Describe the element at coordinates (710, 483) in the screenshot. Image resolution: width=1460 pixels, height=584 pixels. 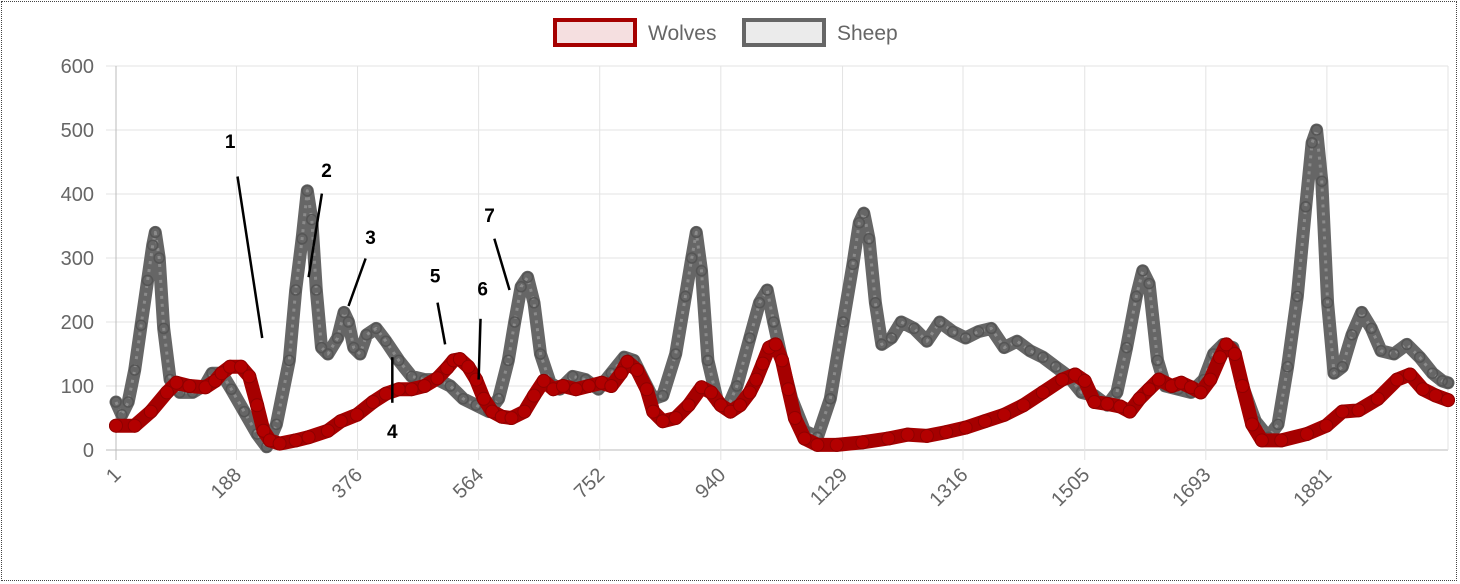
I see `x-tick-label: 940` at that location.